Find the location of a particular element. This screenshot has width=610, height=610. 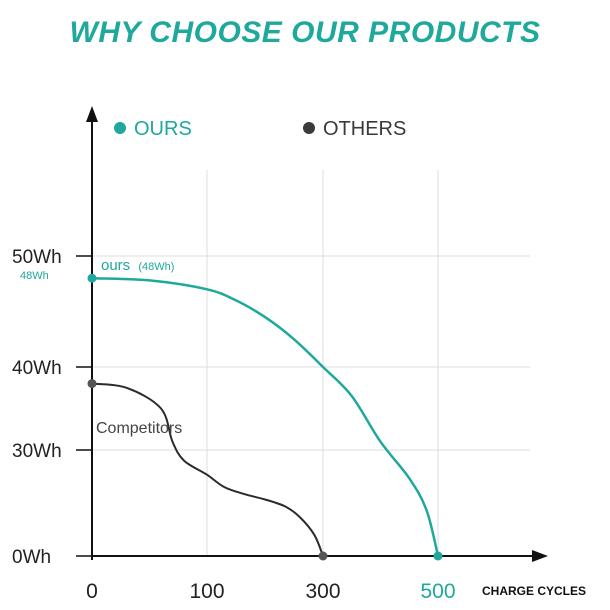

x-tick-label: 0 is located at coordinates (92, 591).